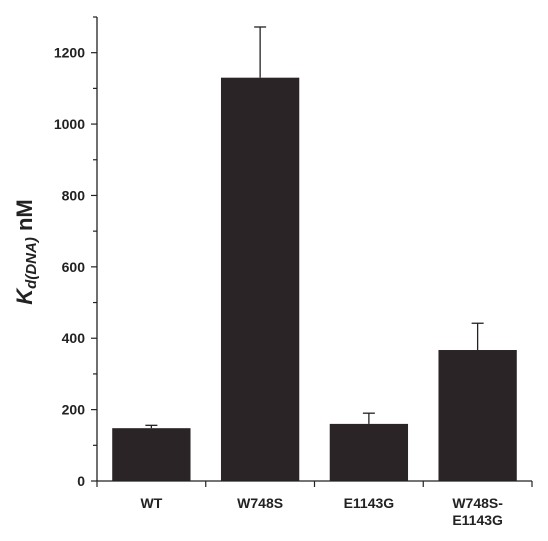 This screenshot has height=541, width=548. Describe the element at coordinates (74, 195) in the screenshot. I see `y-tick-label: 800` at that location.